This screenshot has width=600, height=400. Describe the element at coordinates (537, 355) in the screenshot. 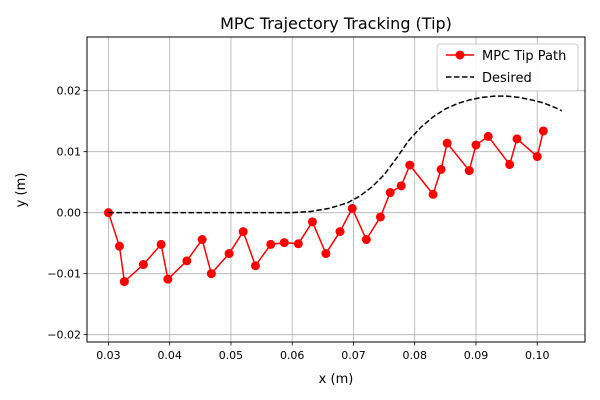

I see `x-tick-label: 0.10` at that location.